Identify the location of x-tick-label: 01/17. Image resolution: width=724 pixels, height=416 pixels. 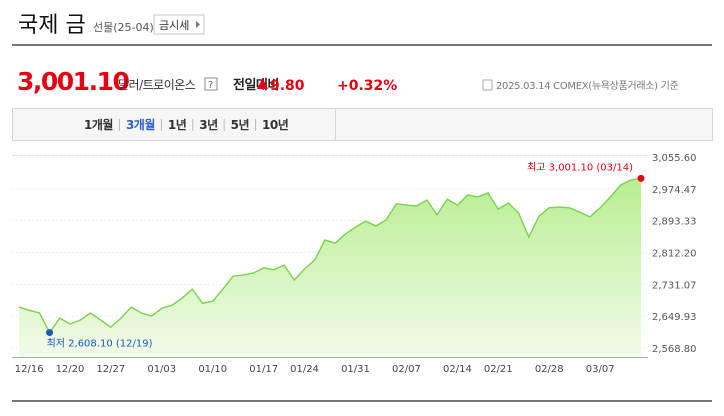
(263, 369).